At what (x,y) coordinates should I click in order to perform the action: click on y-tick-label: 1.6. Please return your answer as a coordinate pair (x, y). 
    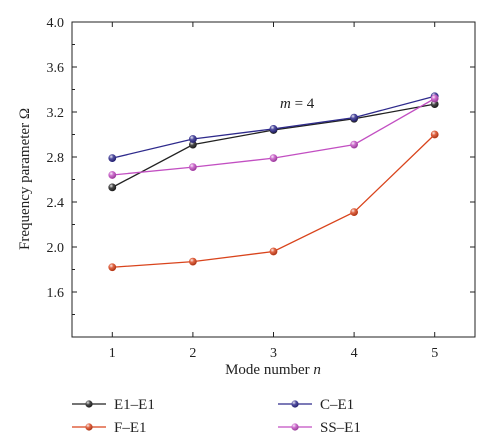
    Looking at the image, I should click on (56, 293).